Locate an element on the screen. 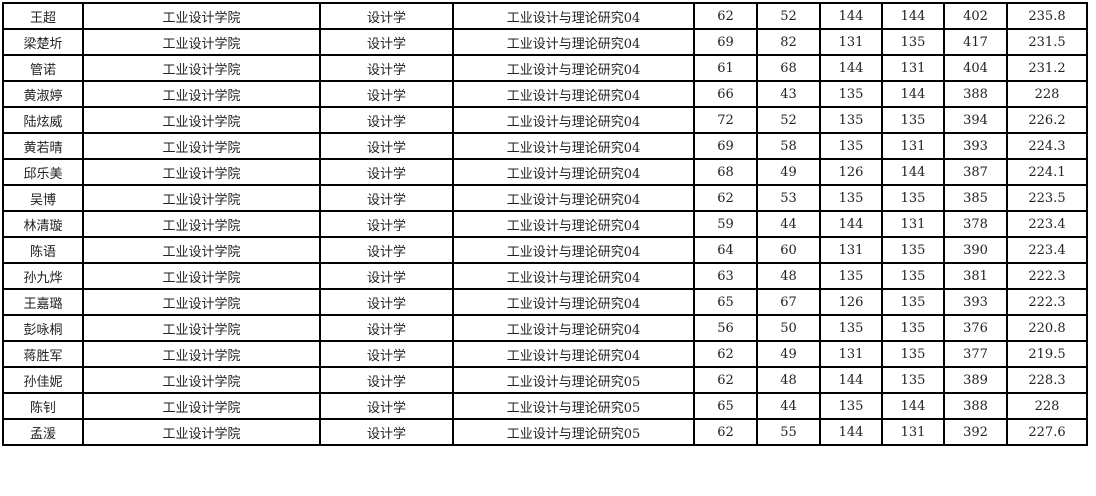  cell-total-score: 388 is located at coordinates (975, 406).